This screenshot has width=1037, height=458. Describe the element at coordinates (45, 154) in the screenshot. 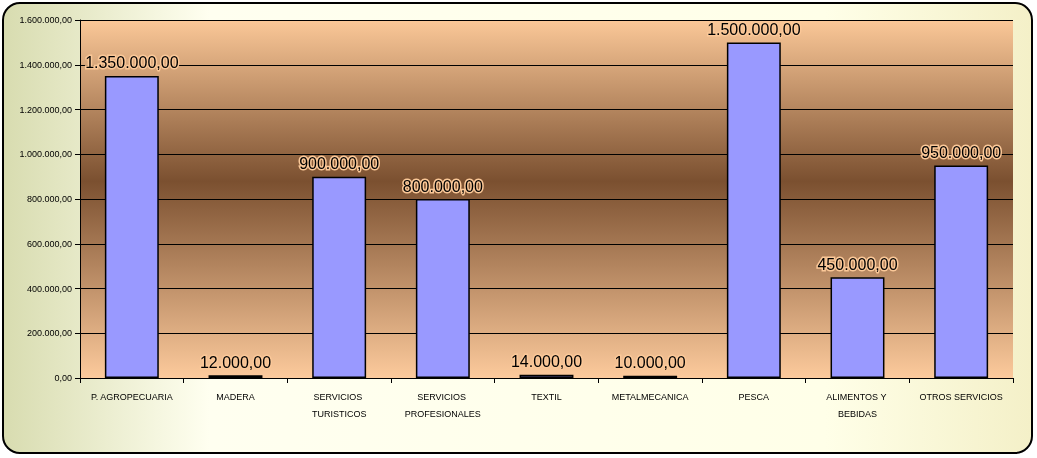

I see `y-tick-label: 1.000.000,00` at that location.